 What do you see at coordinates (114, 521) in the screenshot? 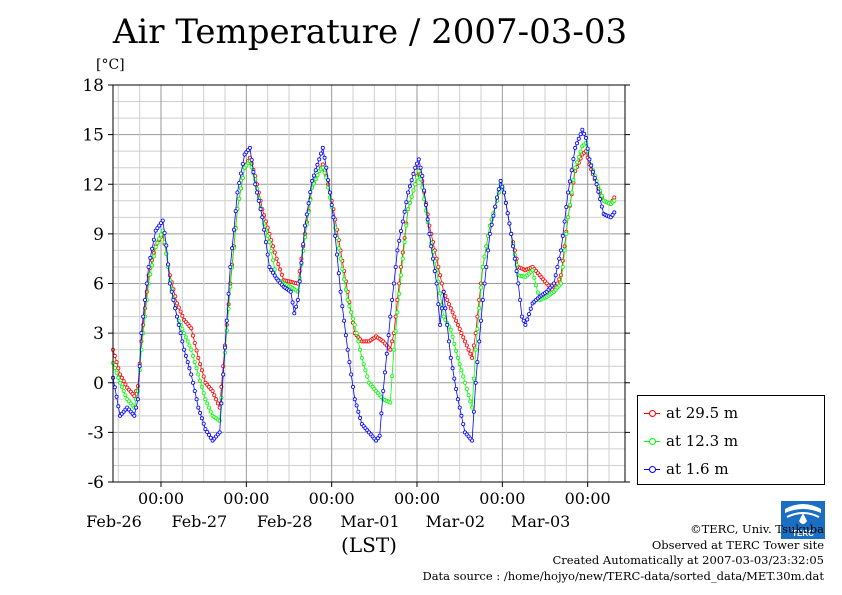
I see `x-tick-date-label: Feb-26` at bounding box center [114, 521].